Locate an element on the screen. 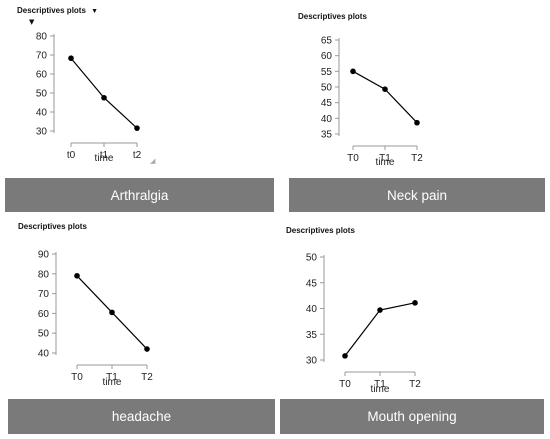 The width and height of the screenshot is (550, 439). descriptives-chart-arthralgia: 30 40 50 60 70 80 t0 t1 t2 time is located at coordinates (89, 98).